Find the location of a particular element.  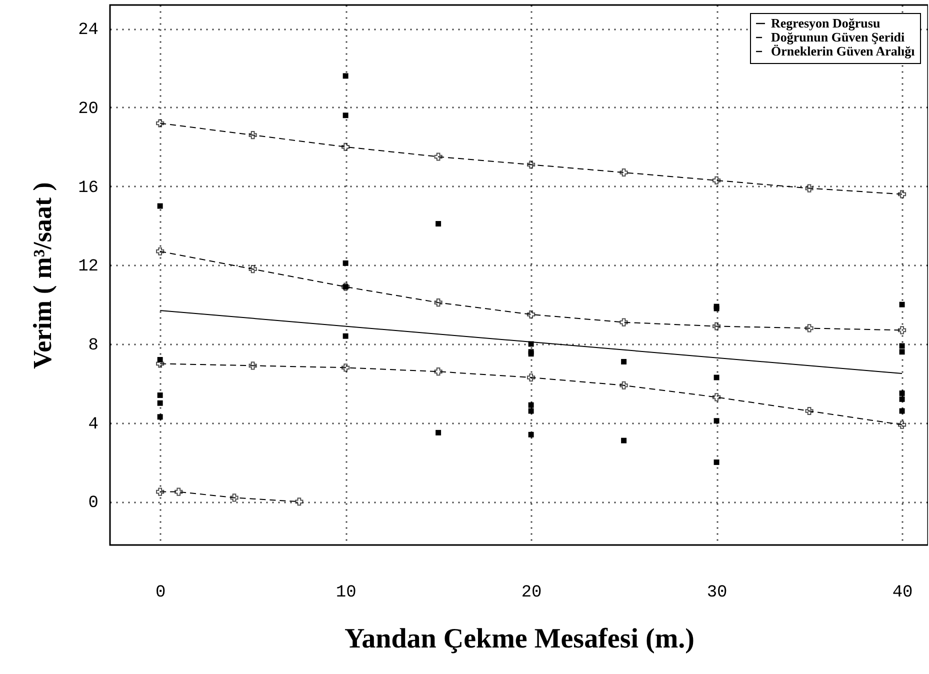

y-tick-label: 24 is located at coordinates (88, 30).